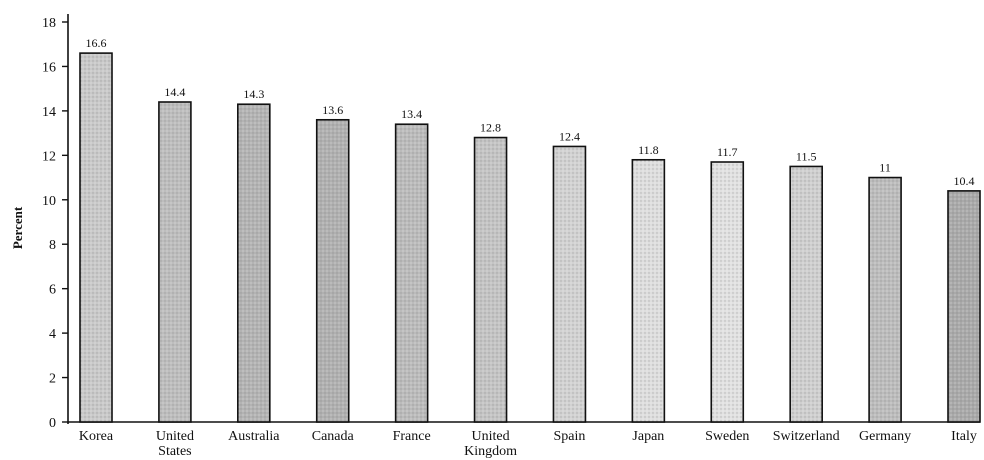 This screenshot has width=984, height=460. What do you see at coordinates (96, 43) in the screenshot?
I see `data-label: 16.6` at bounding box center [96, 43].